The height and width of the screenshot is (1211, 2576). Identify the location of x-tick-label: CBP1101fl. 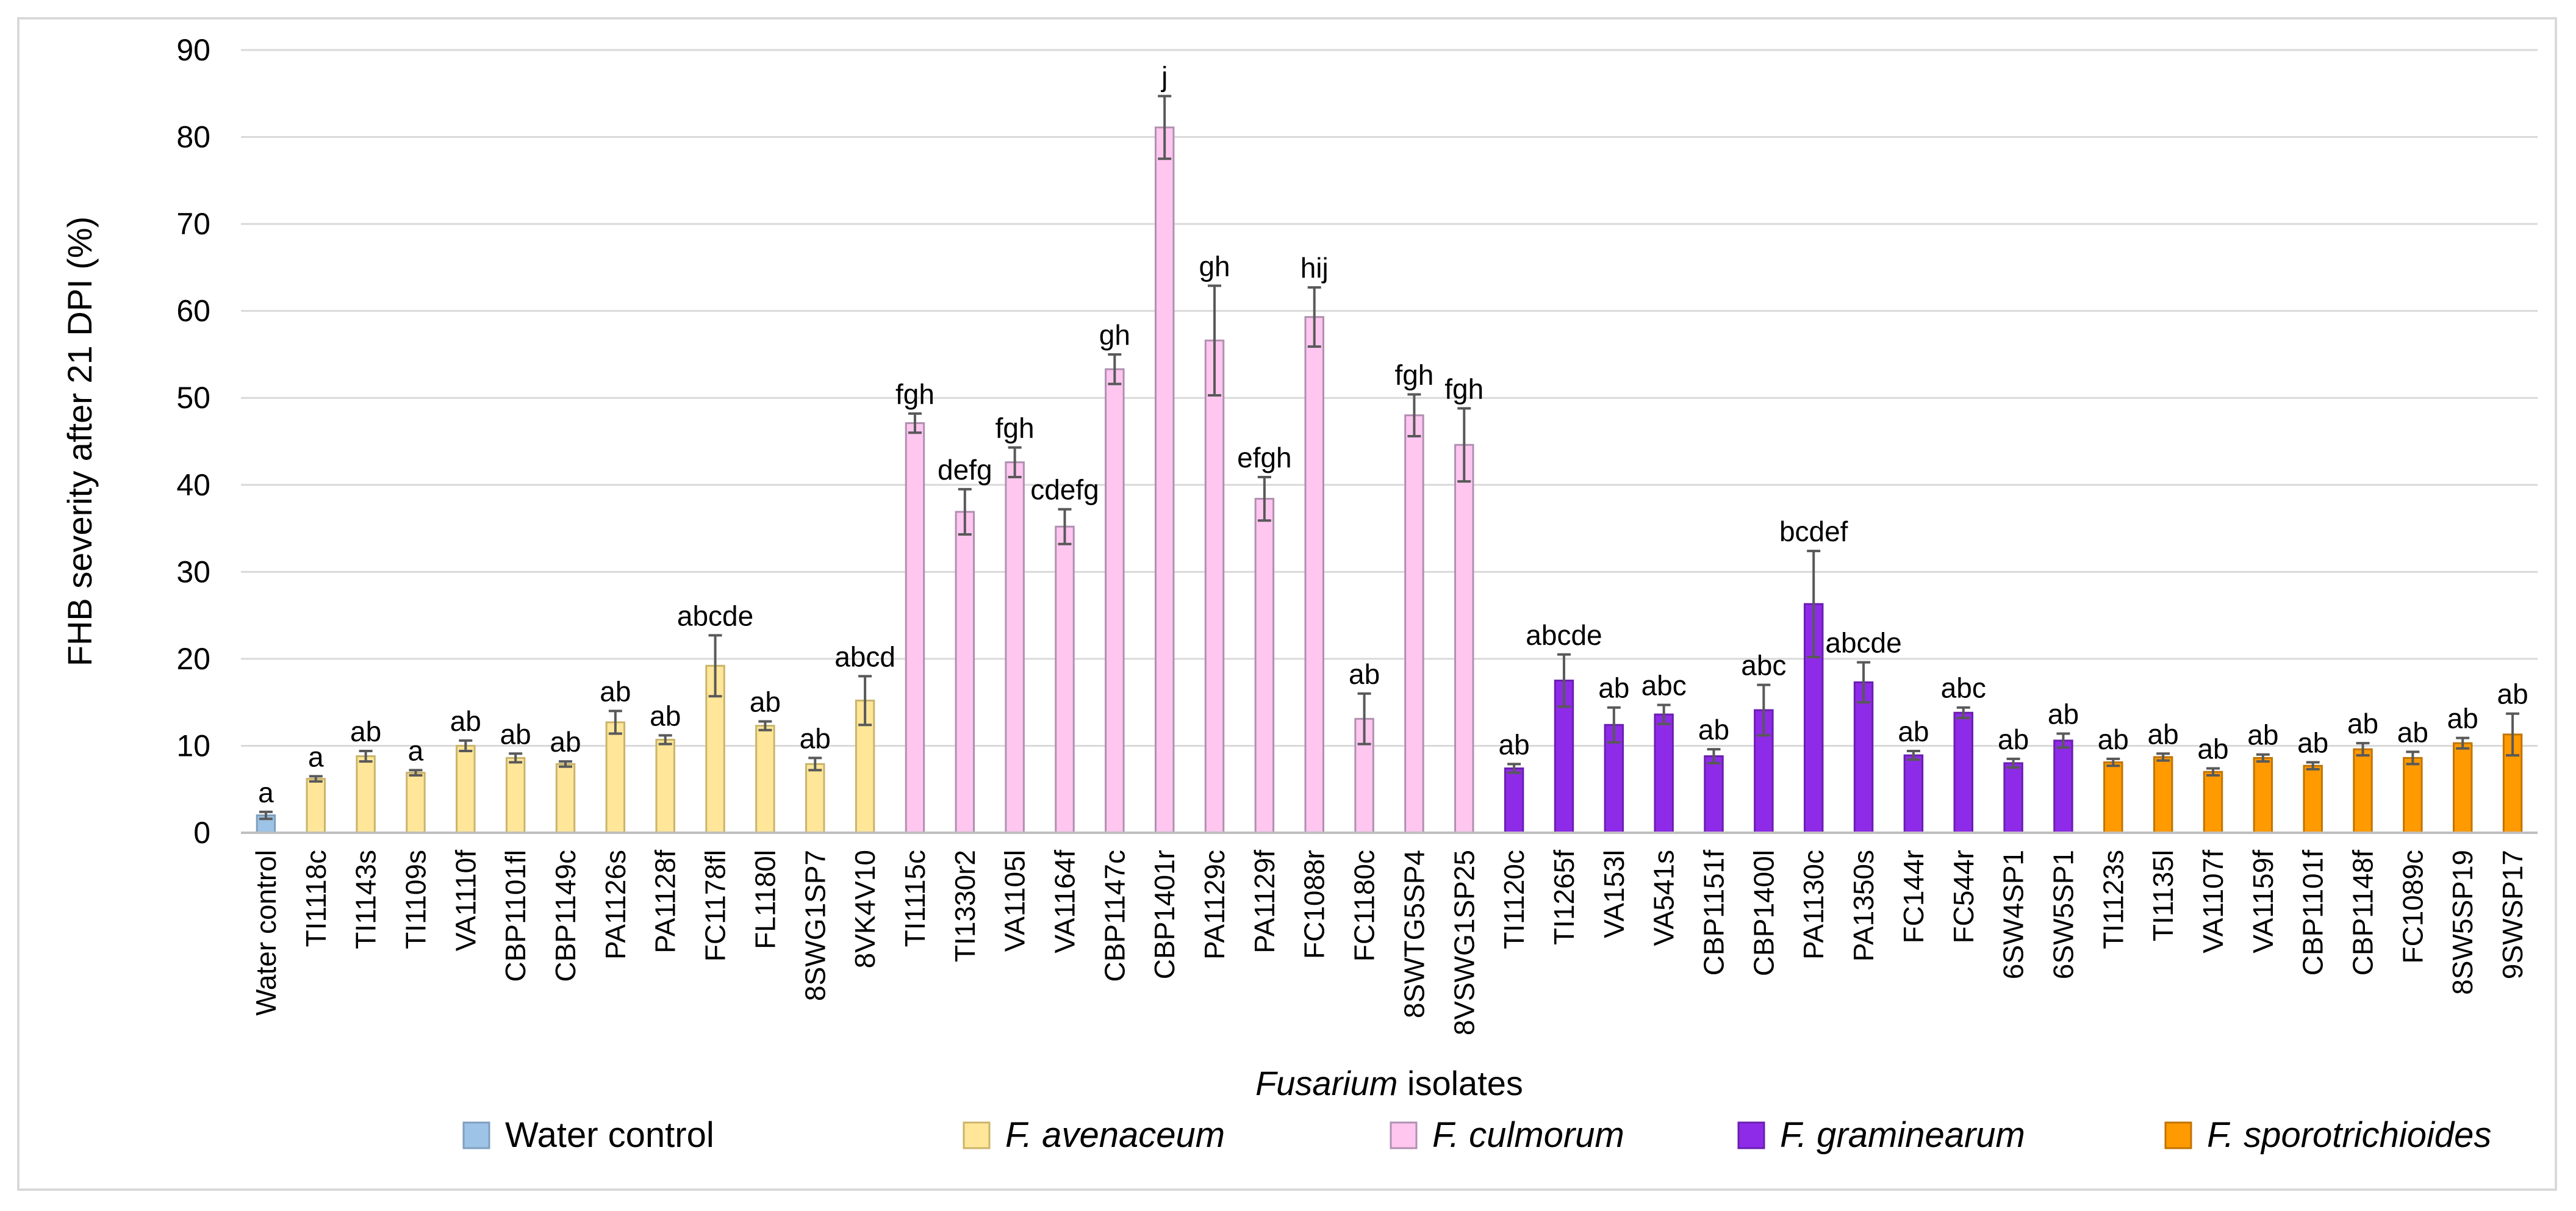
(515, 916).